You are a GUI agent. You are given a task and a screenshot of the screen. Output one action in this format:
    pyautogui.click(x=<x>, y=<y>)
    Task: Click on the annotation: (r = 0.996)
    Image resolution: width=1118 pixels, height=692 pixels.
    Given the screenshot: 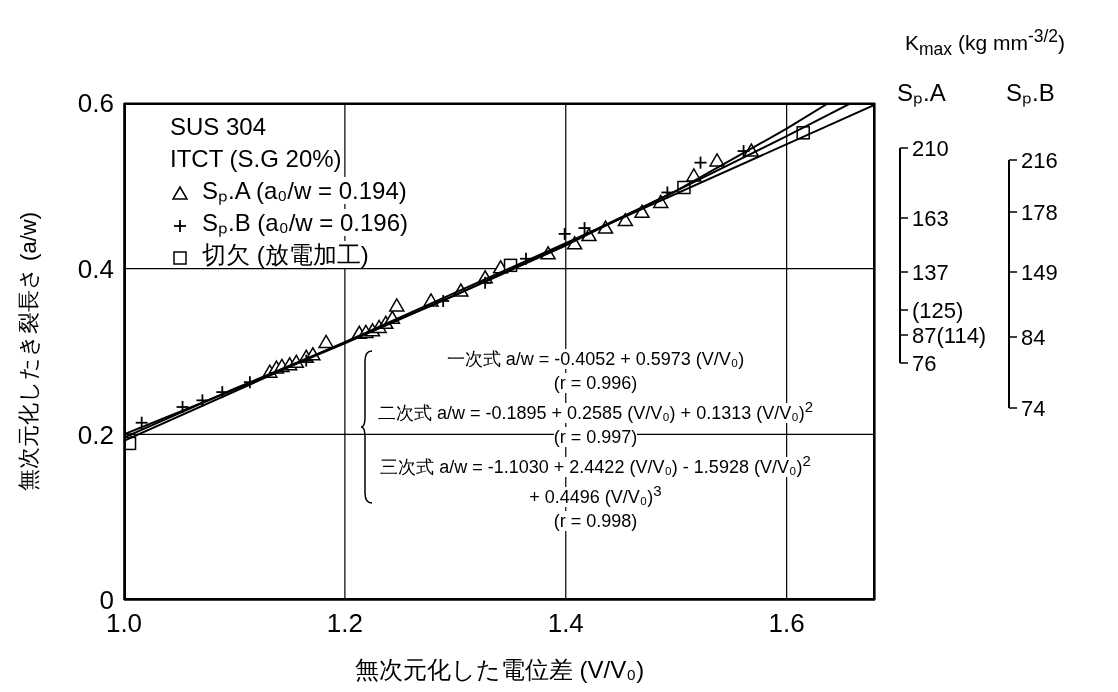 What is the action you would take?
    pyautogui.click(x=595, y=383)
    